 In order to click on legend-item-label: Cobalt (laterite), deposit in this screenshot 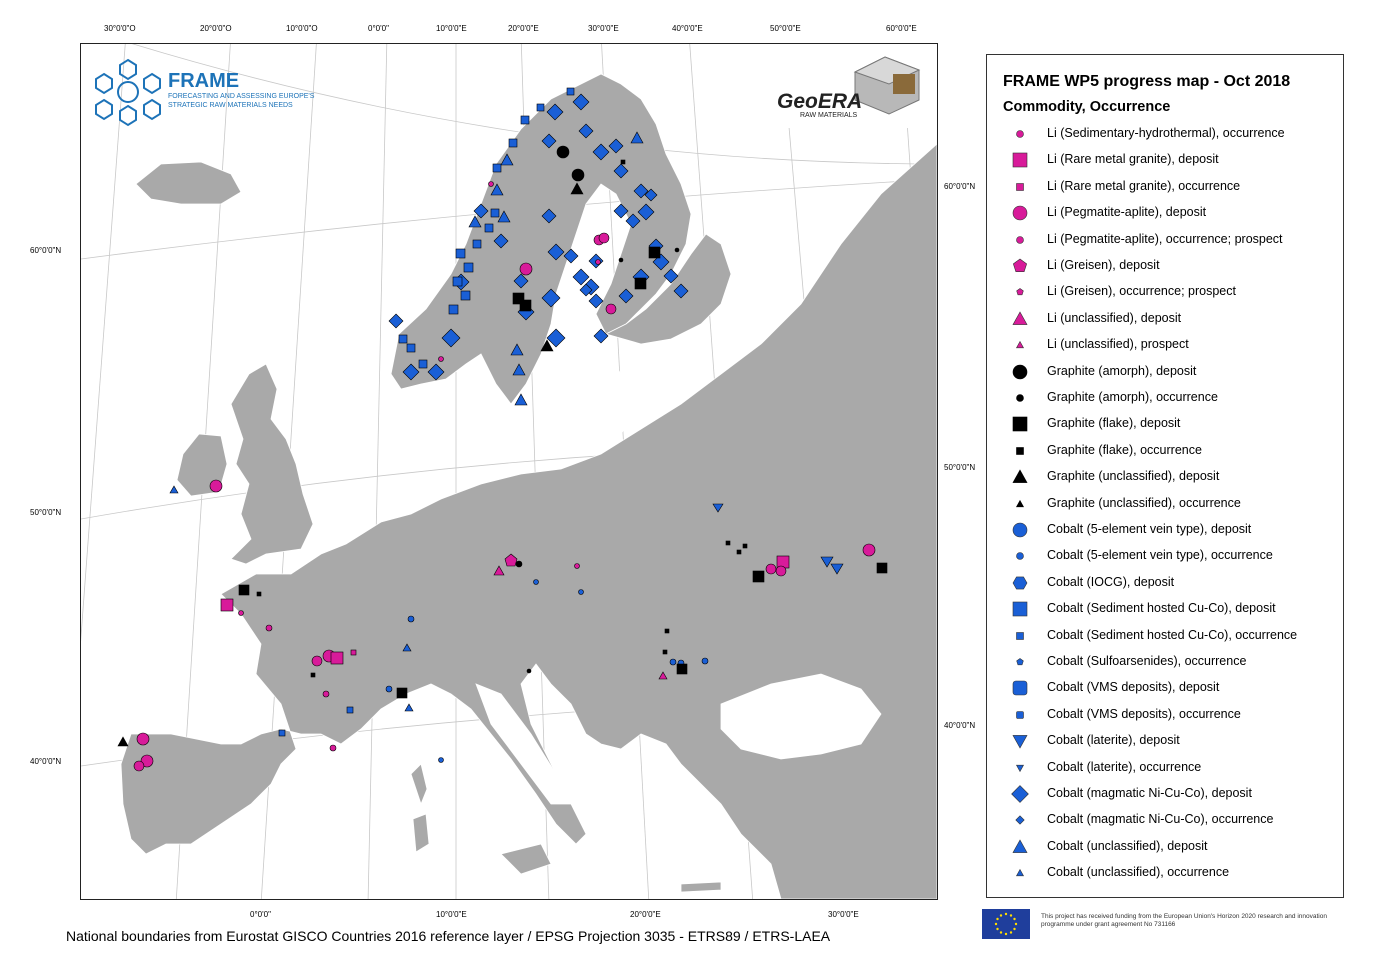, I will do `click(1113, 740)`.